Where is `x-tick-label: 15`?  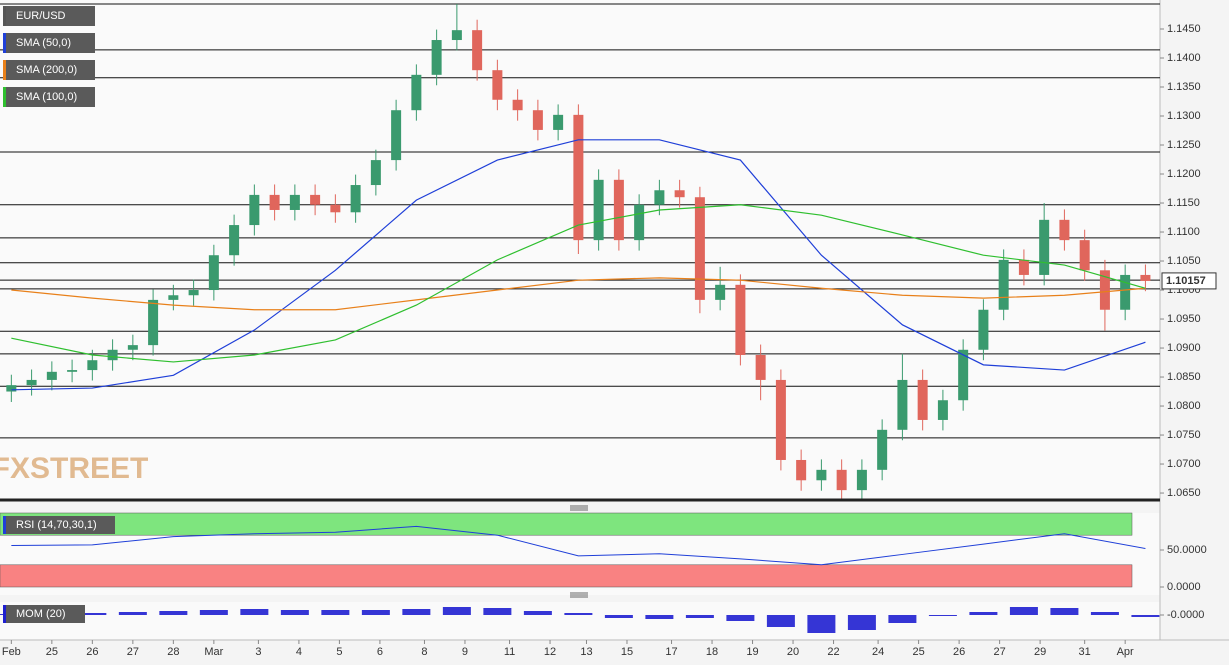 x-tick-label: 15 is located at coordinates (627, 652).